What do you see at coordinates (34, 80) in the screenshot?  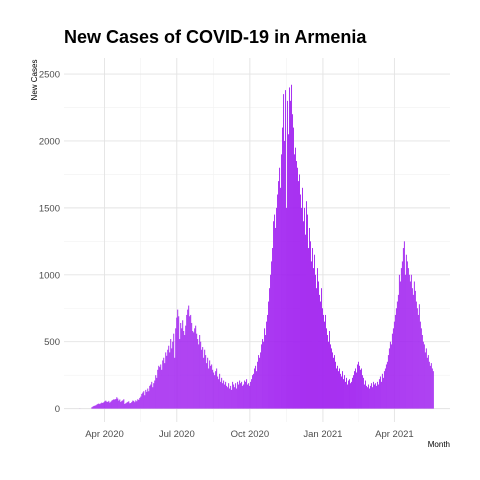 I see `y-axis-label: New Cases` at bounding box center [34, 80].